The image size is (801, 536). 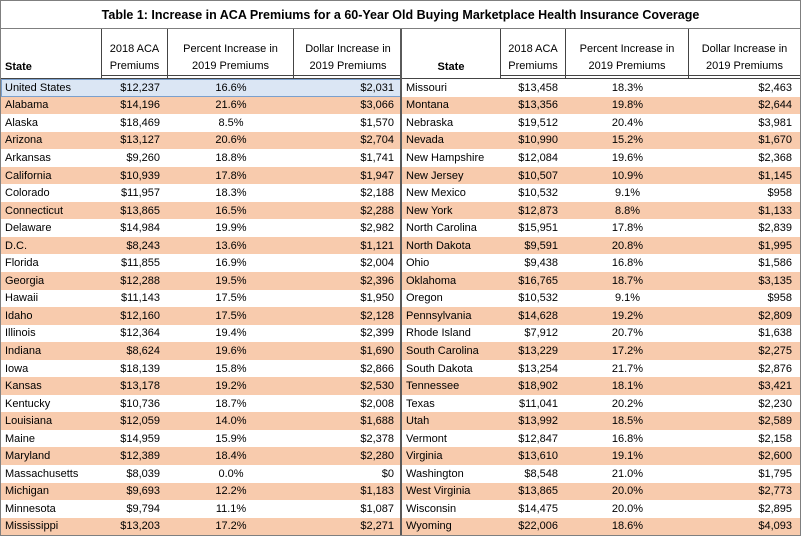 I want to click on state-cell: Tennessee, so click(x=433, y=386).